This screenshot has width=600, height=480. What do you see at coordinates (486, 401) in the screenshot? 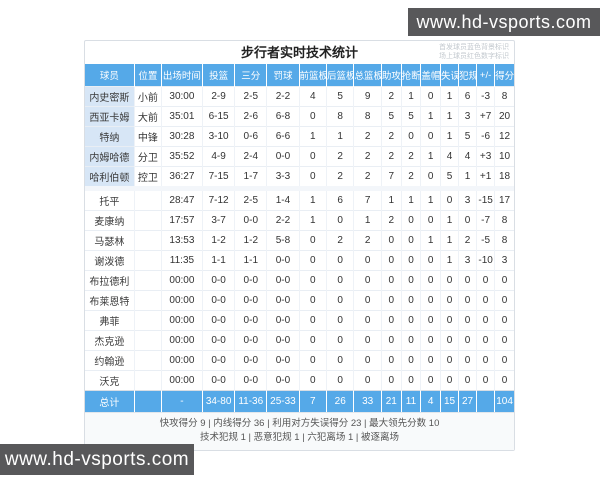
I see `total-stat-cell` at bounding box center [486, 401].